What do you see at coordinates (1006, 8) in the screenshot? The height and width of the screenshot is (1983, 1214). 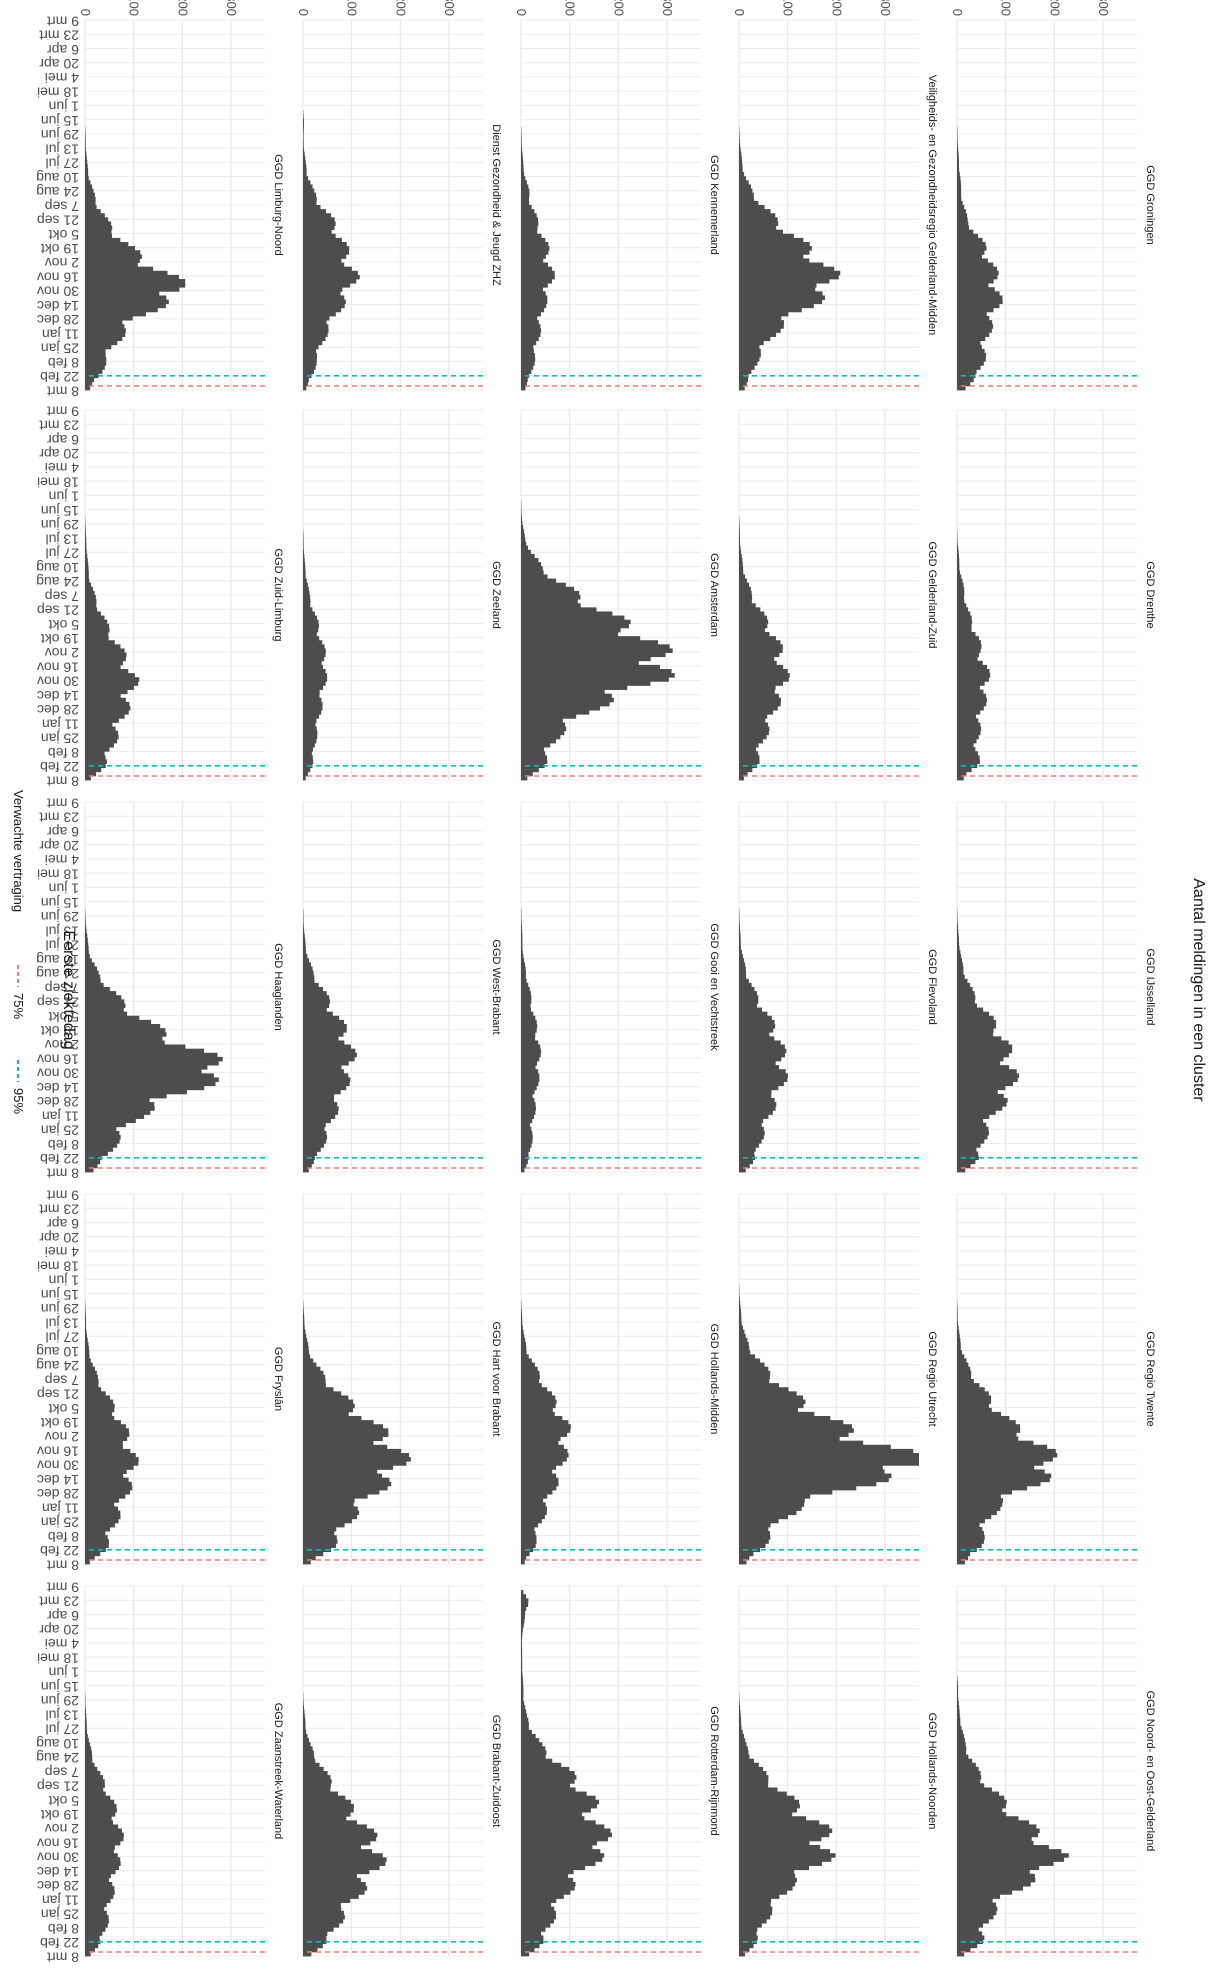 I see `y-tick-label: 100` at bounding box center [1006, 8].